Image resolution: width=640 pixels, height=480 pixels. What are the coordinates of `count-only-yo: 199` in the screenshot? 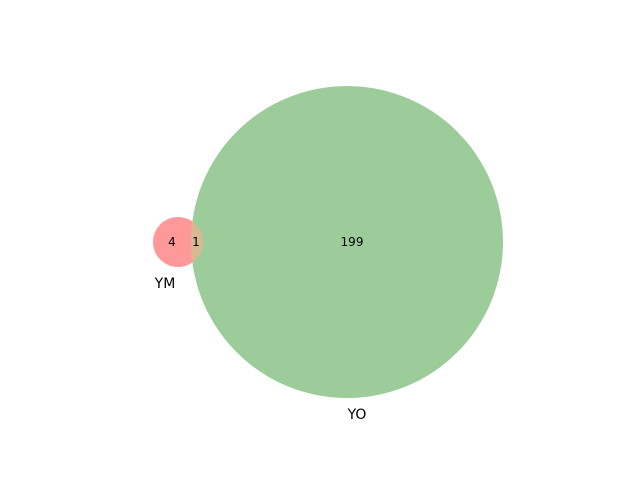 It's located at (352, 242).